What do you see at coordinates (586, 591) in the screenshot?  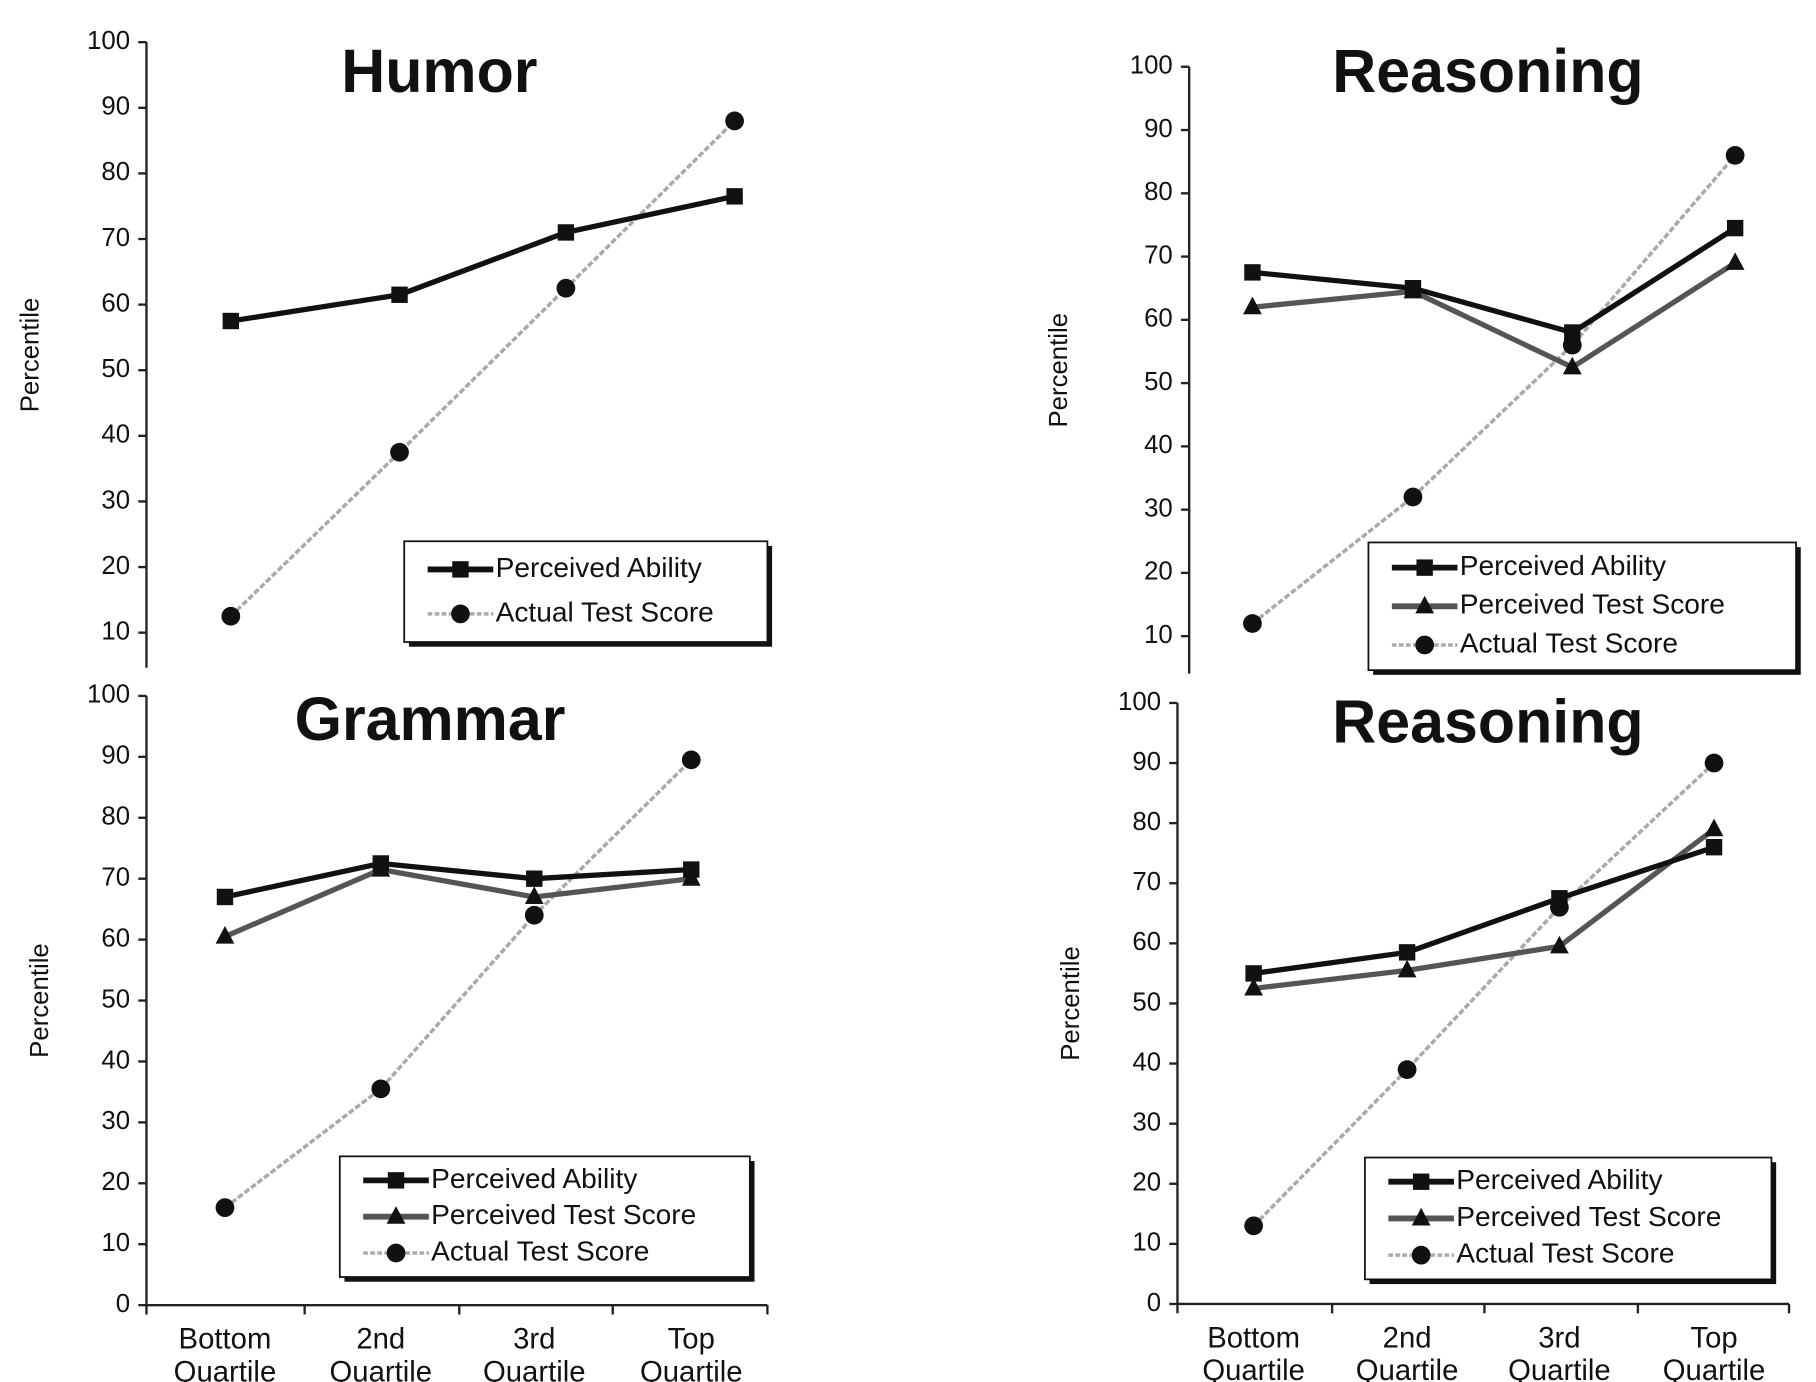 I see `legend-box` at bounding box center [586, 591].